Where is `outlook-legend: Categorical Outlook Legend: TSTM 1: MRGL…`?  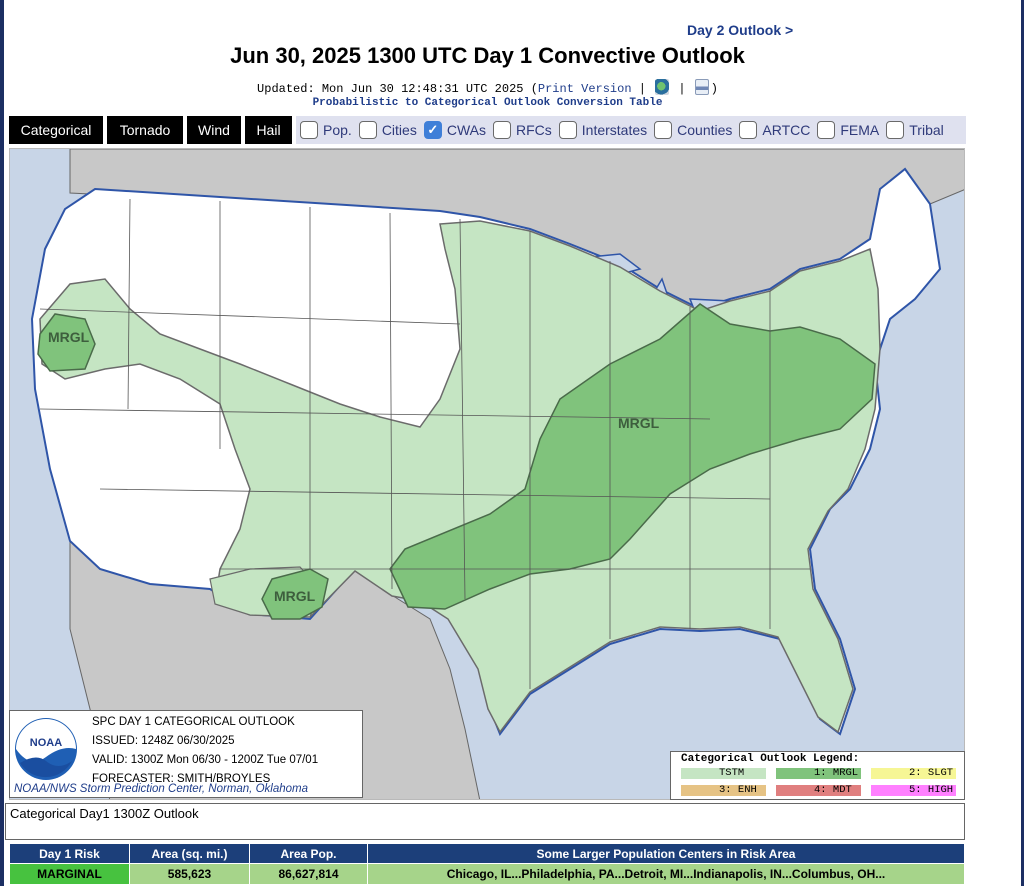 outlook-legend: Categorical Outlook Legend: TSTM 1: MRGL… is located at coordinates (817, 775).